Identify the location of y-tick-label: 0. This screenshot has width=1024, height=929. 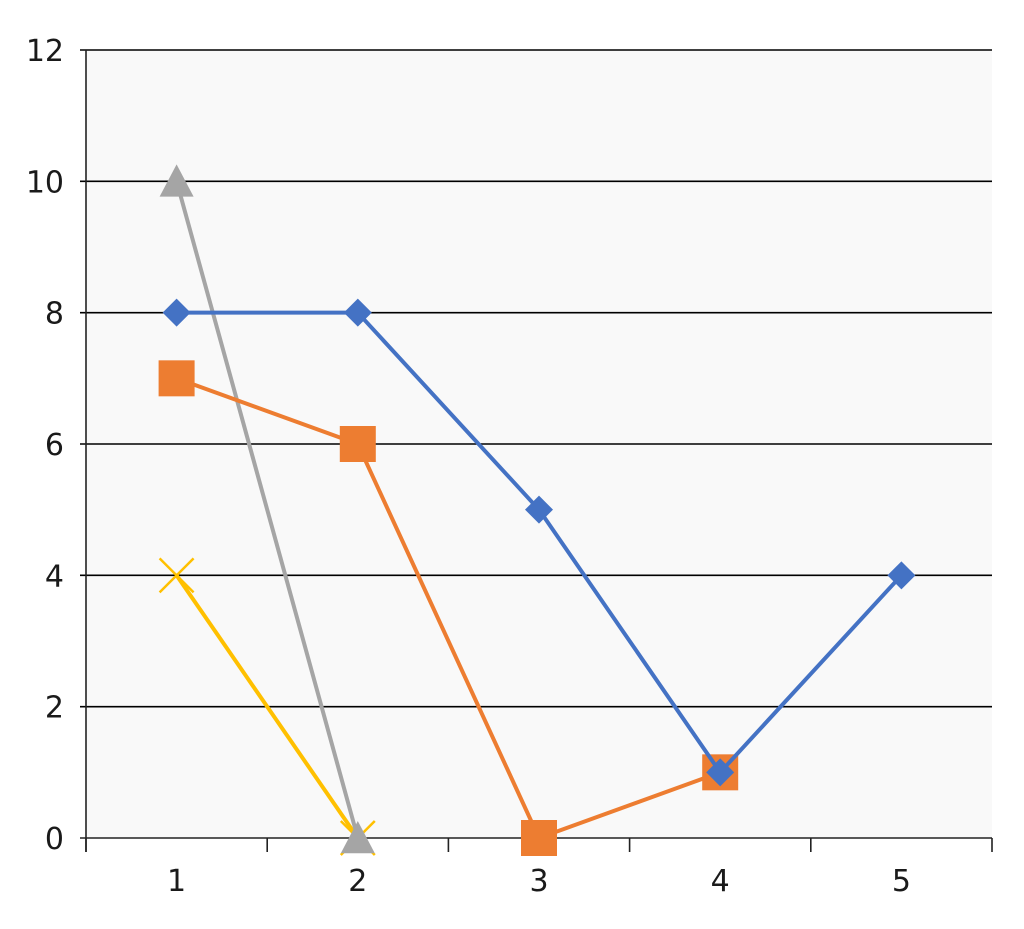
(54, 839).